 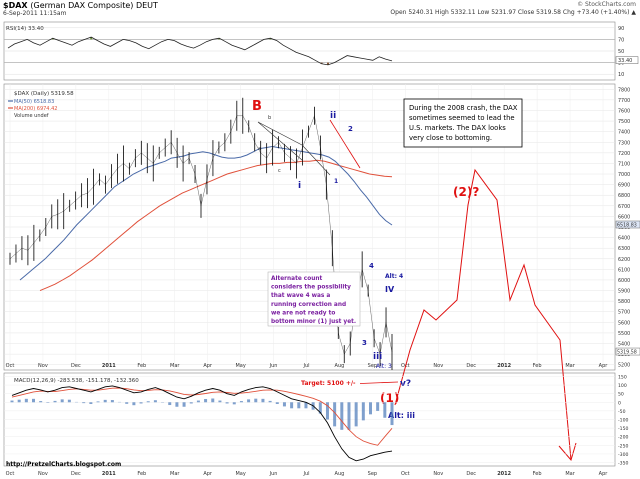 What do you see at coordinates (63, 464) in the screenshot?
I see `website-label: http://PretzelCharts.blogspot.com` at bounding box center [63, 464].